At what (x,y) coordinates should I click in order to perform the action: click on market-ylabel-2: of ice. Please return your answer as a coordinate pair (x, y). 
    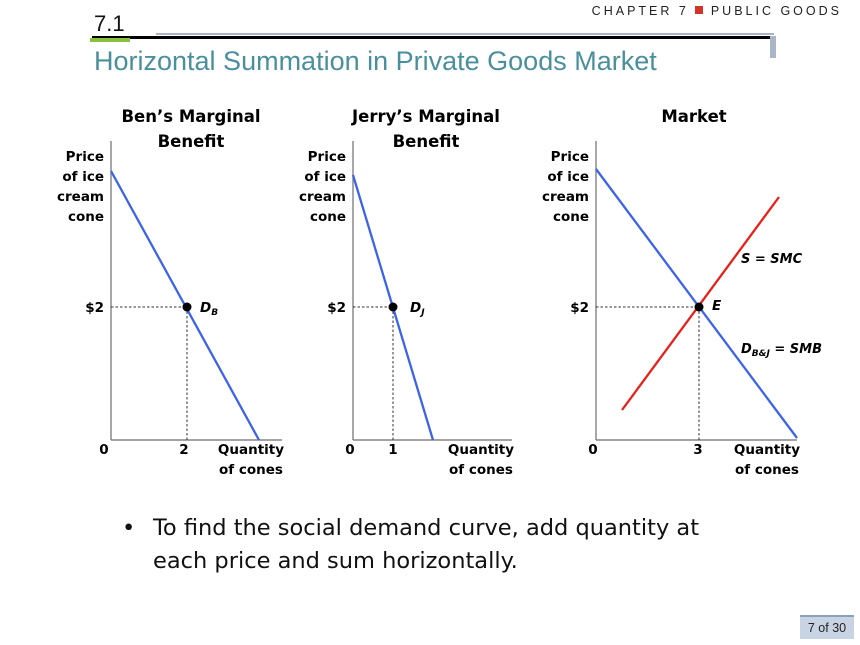
    Looking at the image, I should click on (568, 177).